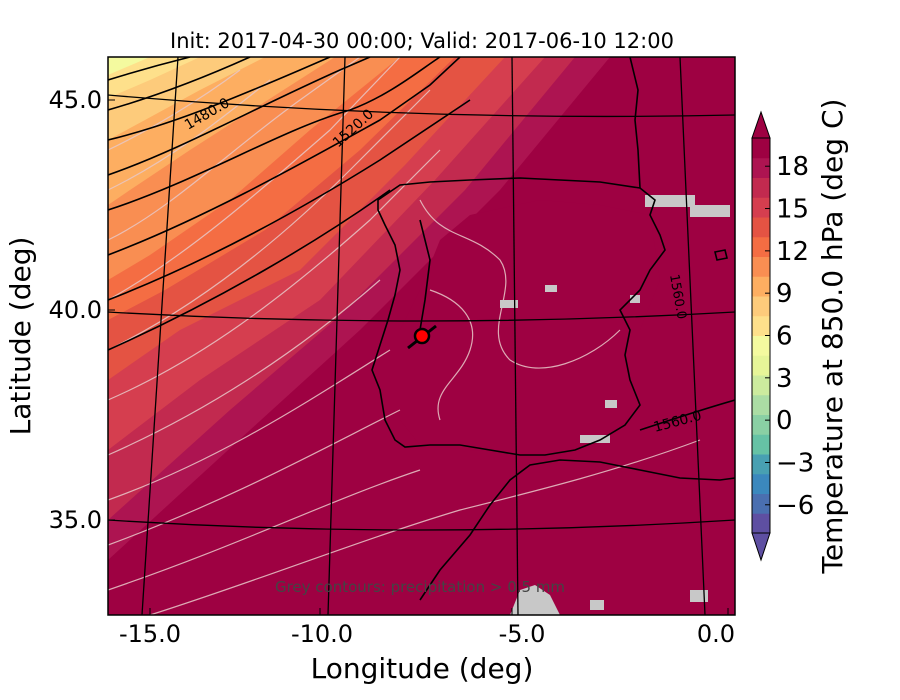 The height and width of the screenshot is (700, 900). Describe the element at coordinates (425, 275) in the screenshot. I see `border-line` at that location.